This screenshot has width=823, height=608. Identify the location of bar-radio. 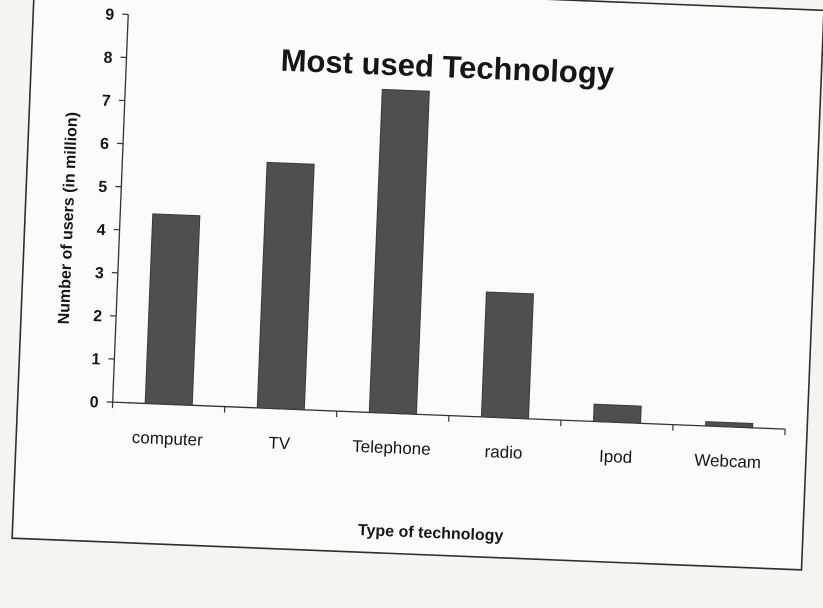
(507, 355).